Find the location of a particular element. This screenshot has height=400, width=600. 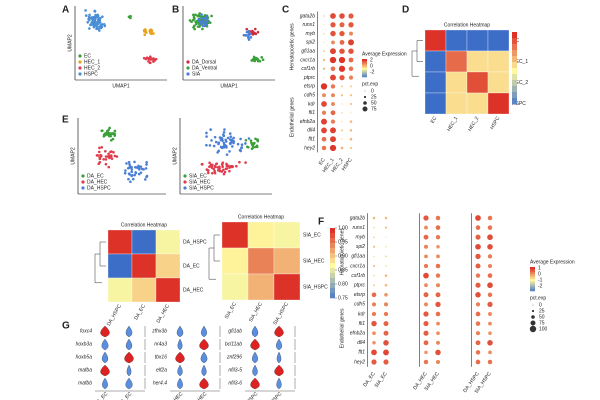

row-label: DA_HSPC is located at coordinates (195, 242).